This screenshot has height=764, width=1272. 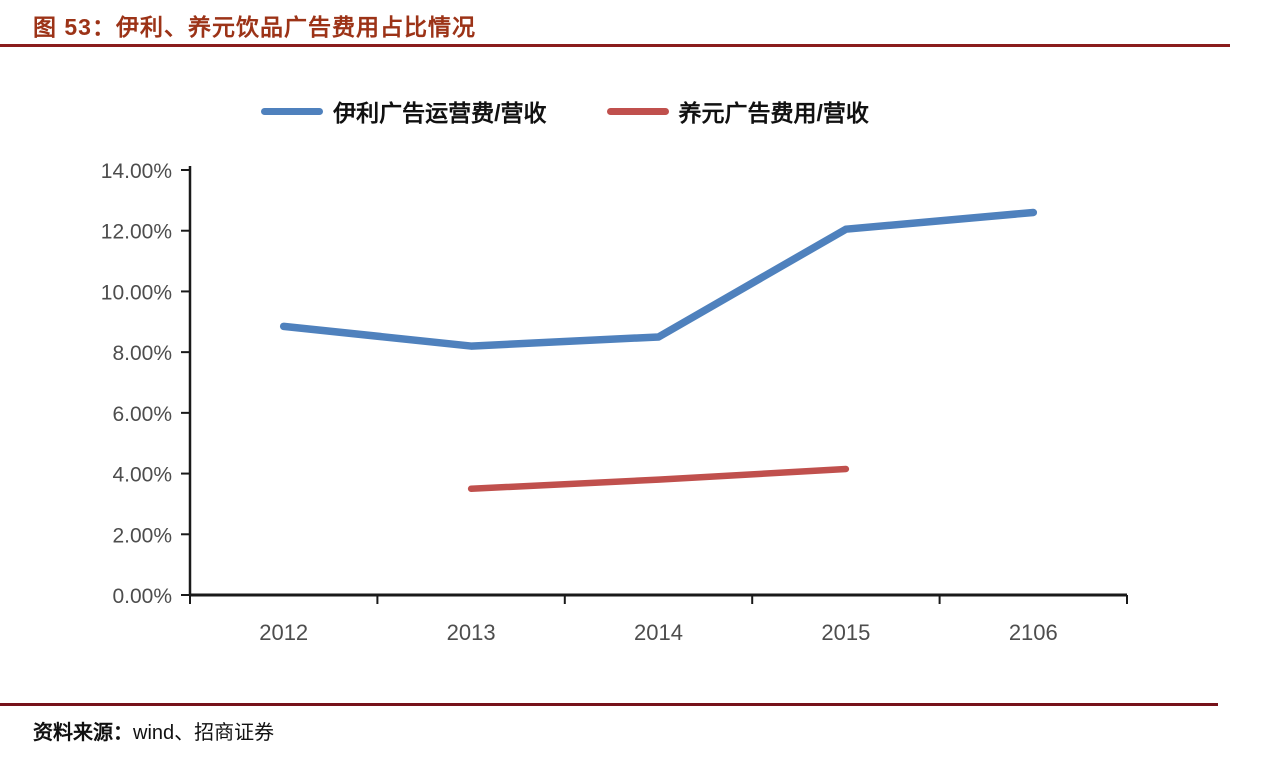 What do you see at coordinates (773, 113) in the screenshot?
I see `yangyuan-series-label: 养元广告费用/营收` at bounding box center [773, 113].